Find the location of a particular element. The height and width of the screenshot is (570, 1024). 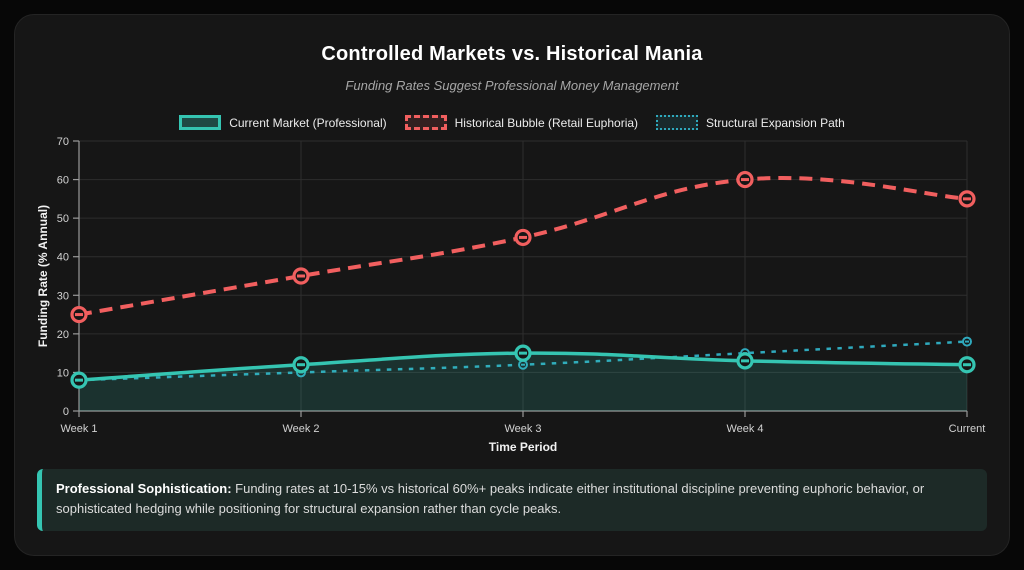

svg-text: 30 is located at coordinates (63, 296).